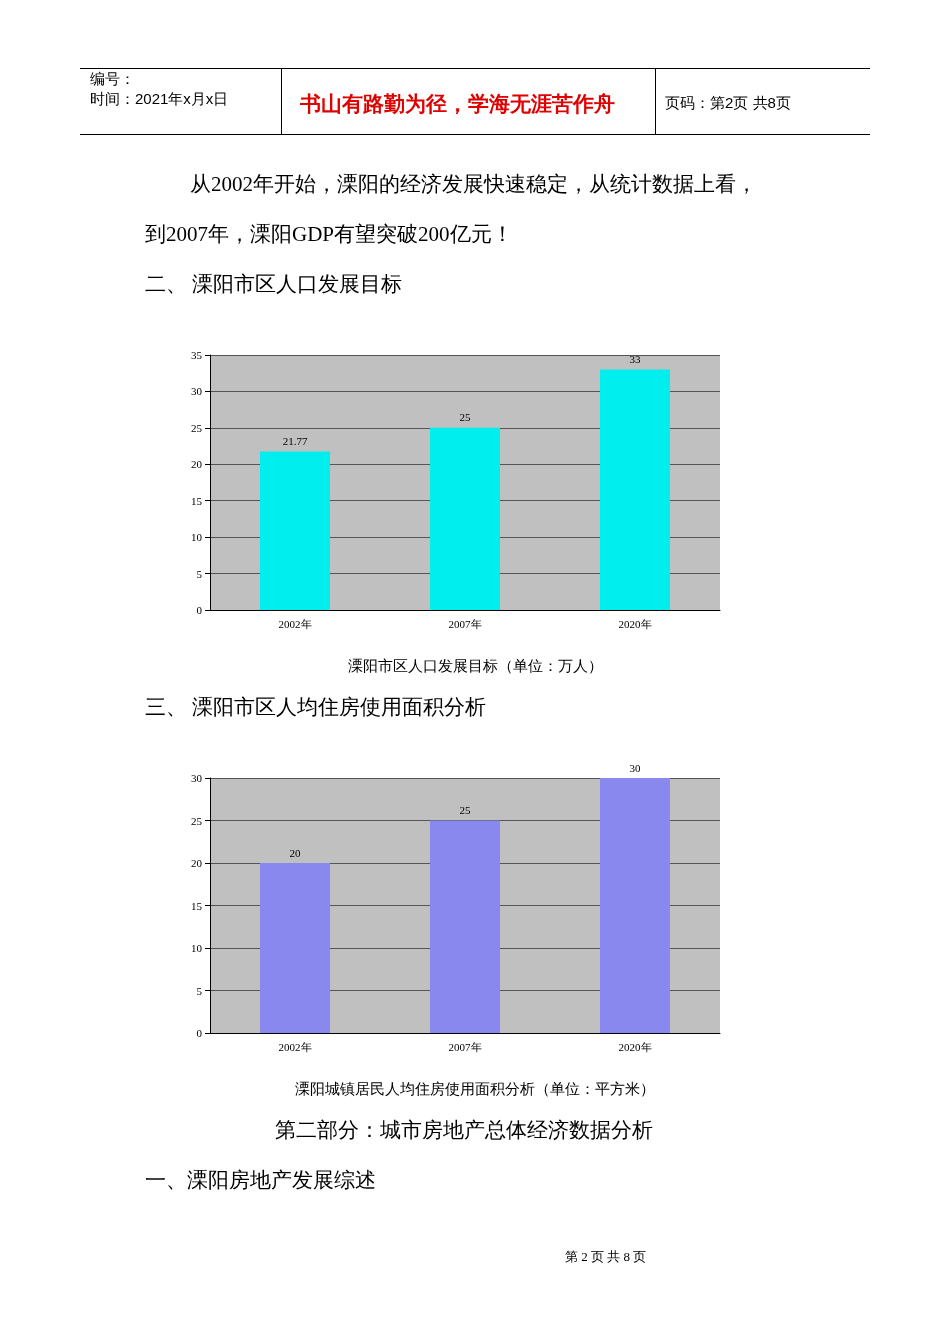  Describe the element at coordinates (112, 79) in the screenshot. I see `text: 编号：` at that location.